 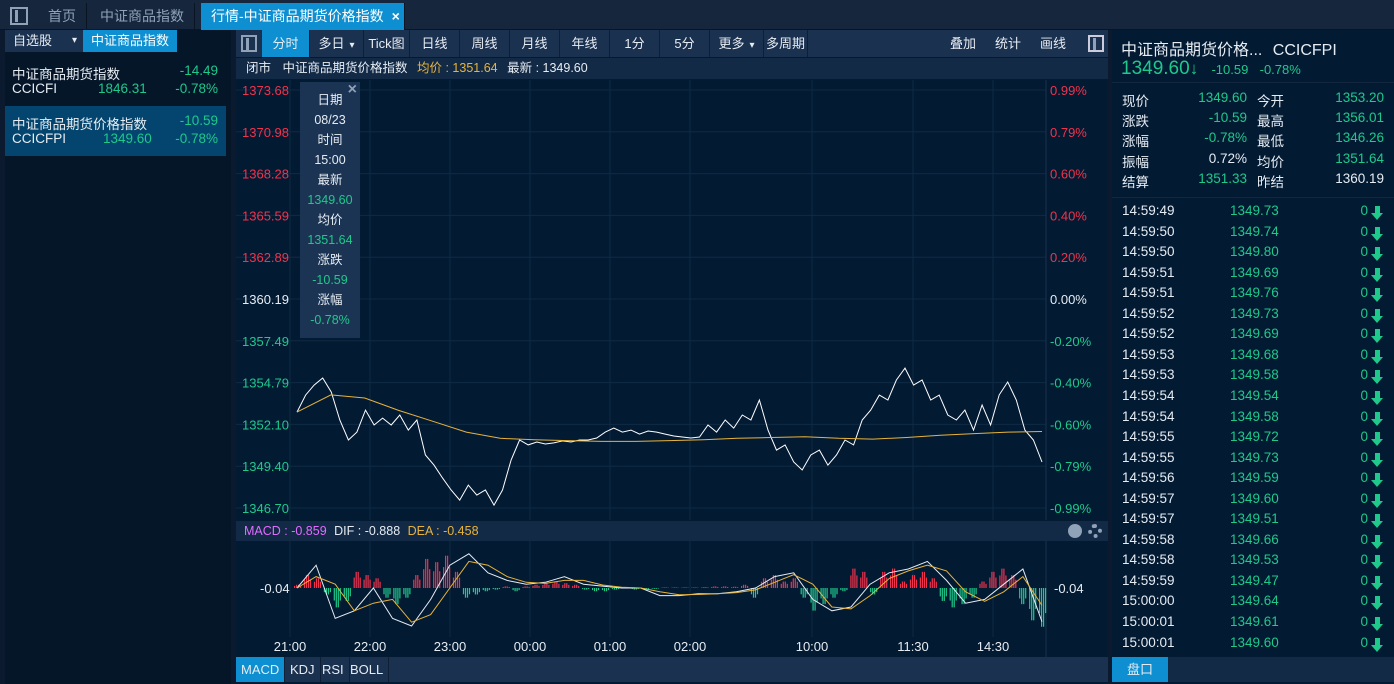 What do you see at coordinates (249, 43) in the screenshot?
I see `panel-toggle-icon` at bounding box center [249, 43].